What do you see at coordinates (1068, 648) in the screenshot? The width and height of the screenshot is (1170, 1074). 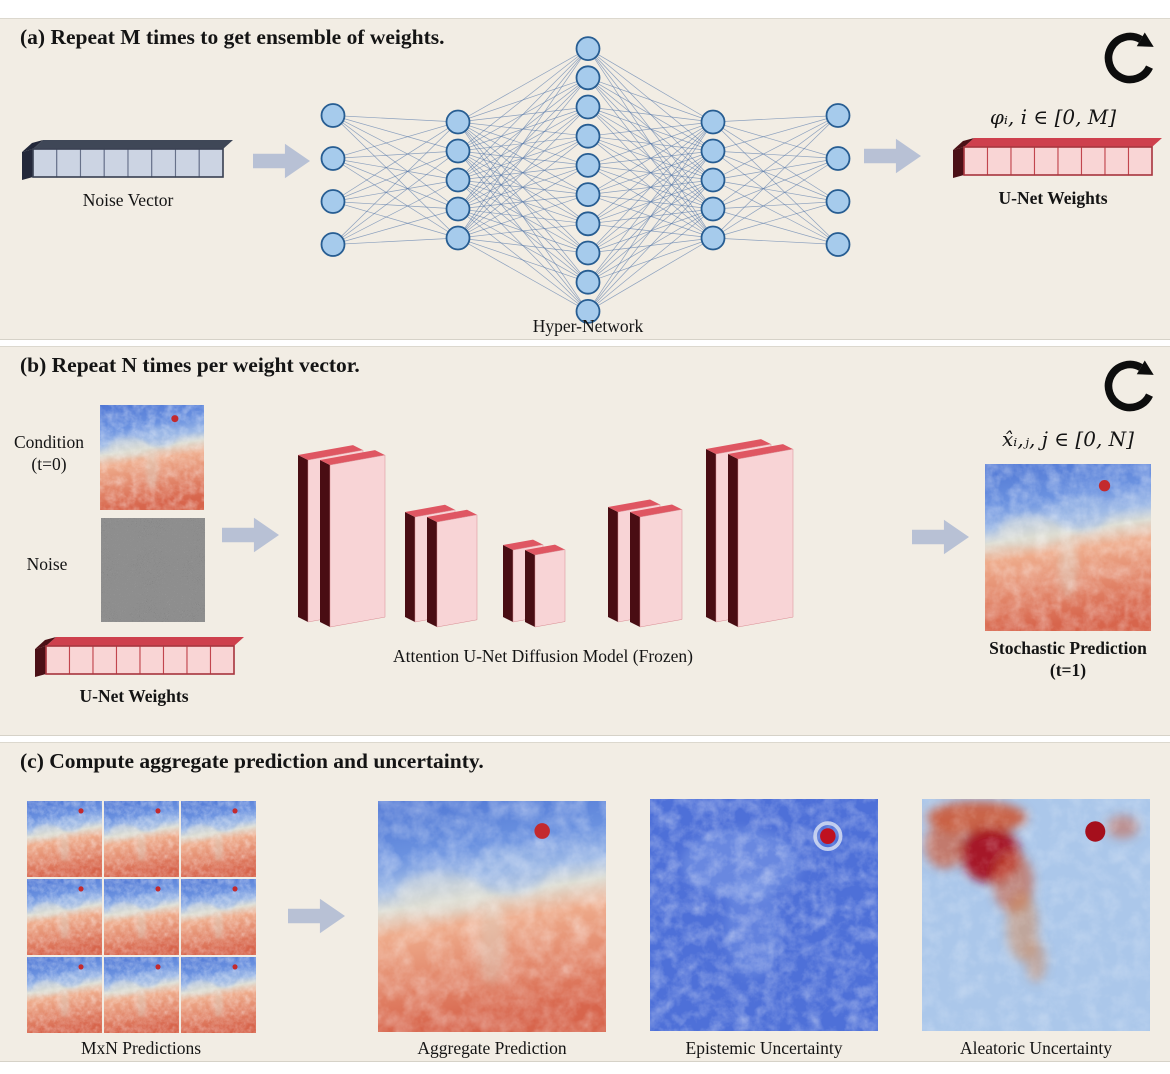 I see `stochastic-prediction-line1: Stochastic Prediction` at bounding box center [1068, 648].